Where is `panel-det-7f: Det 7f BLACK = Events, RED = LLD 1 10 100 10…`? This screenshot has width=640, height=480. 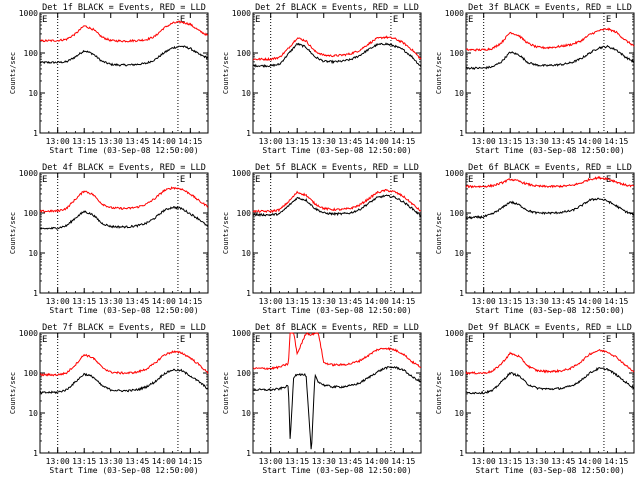 panel-det-7f: Det 7f BLACK = Events, RED = LLD 1 10 100 10… is located at coordinates (109, 399).